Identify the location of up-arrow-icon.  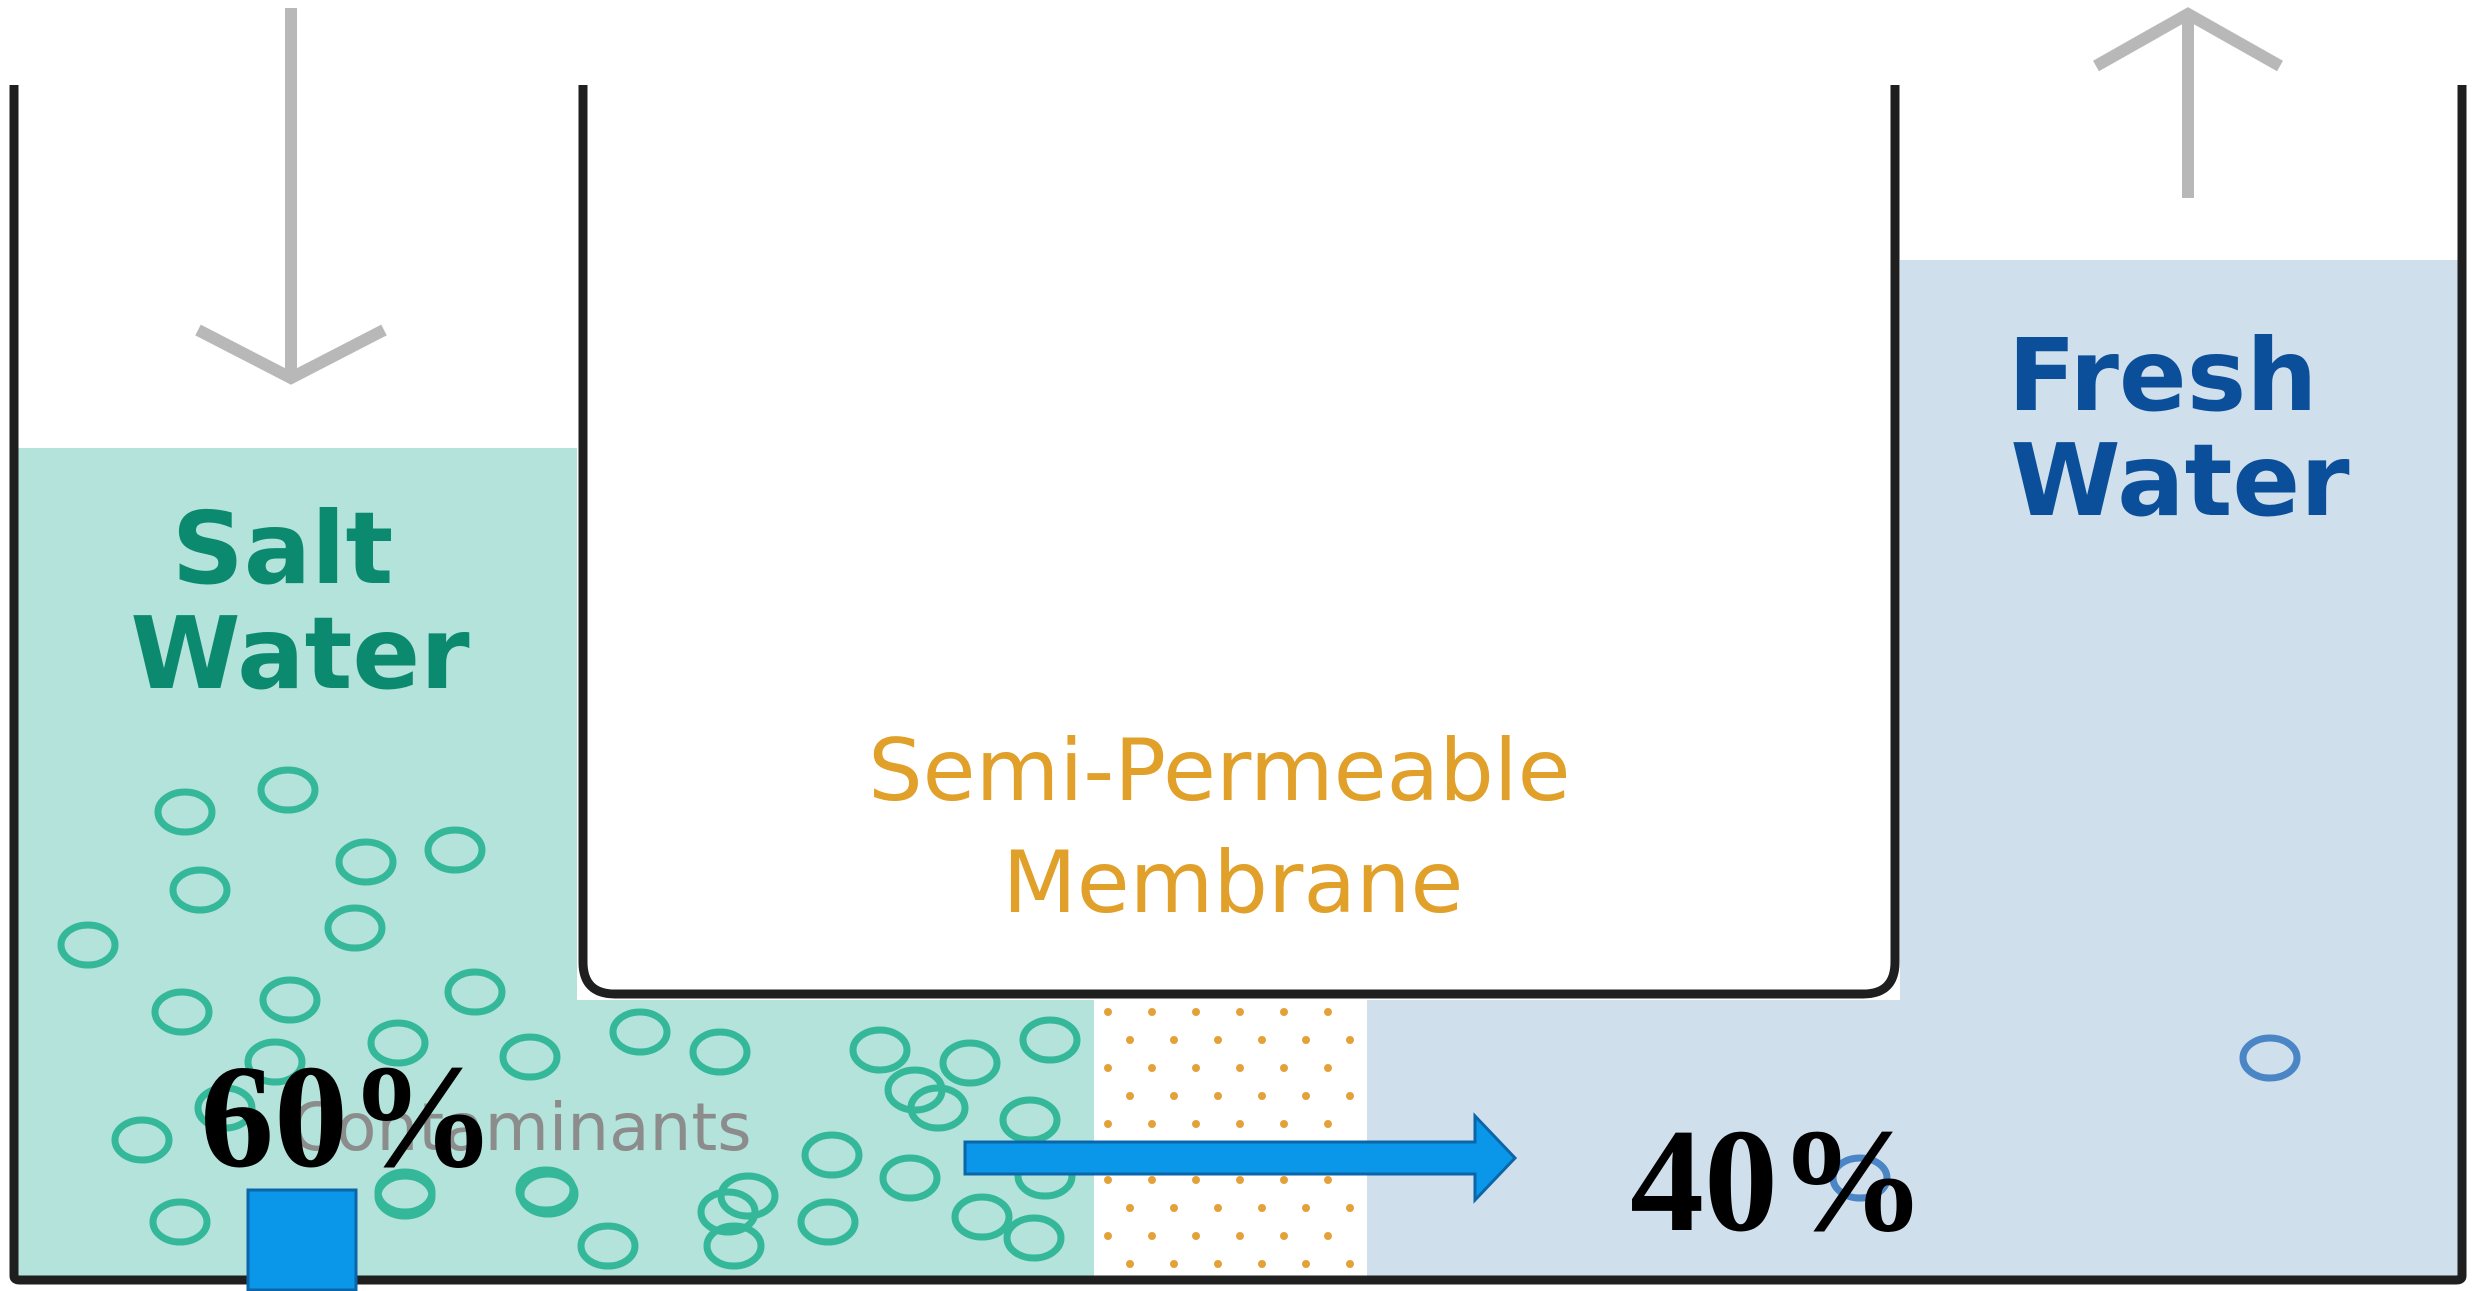
(2188, 102).